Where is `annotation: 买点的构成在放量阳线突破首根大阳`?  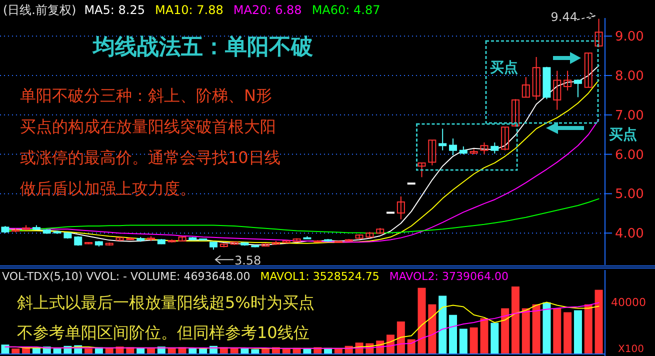
annotation: 买点的构成在放量阳线突破首根大阳 is located at coordinates (148, 126).